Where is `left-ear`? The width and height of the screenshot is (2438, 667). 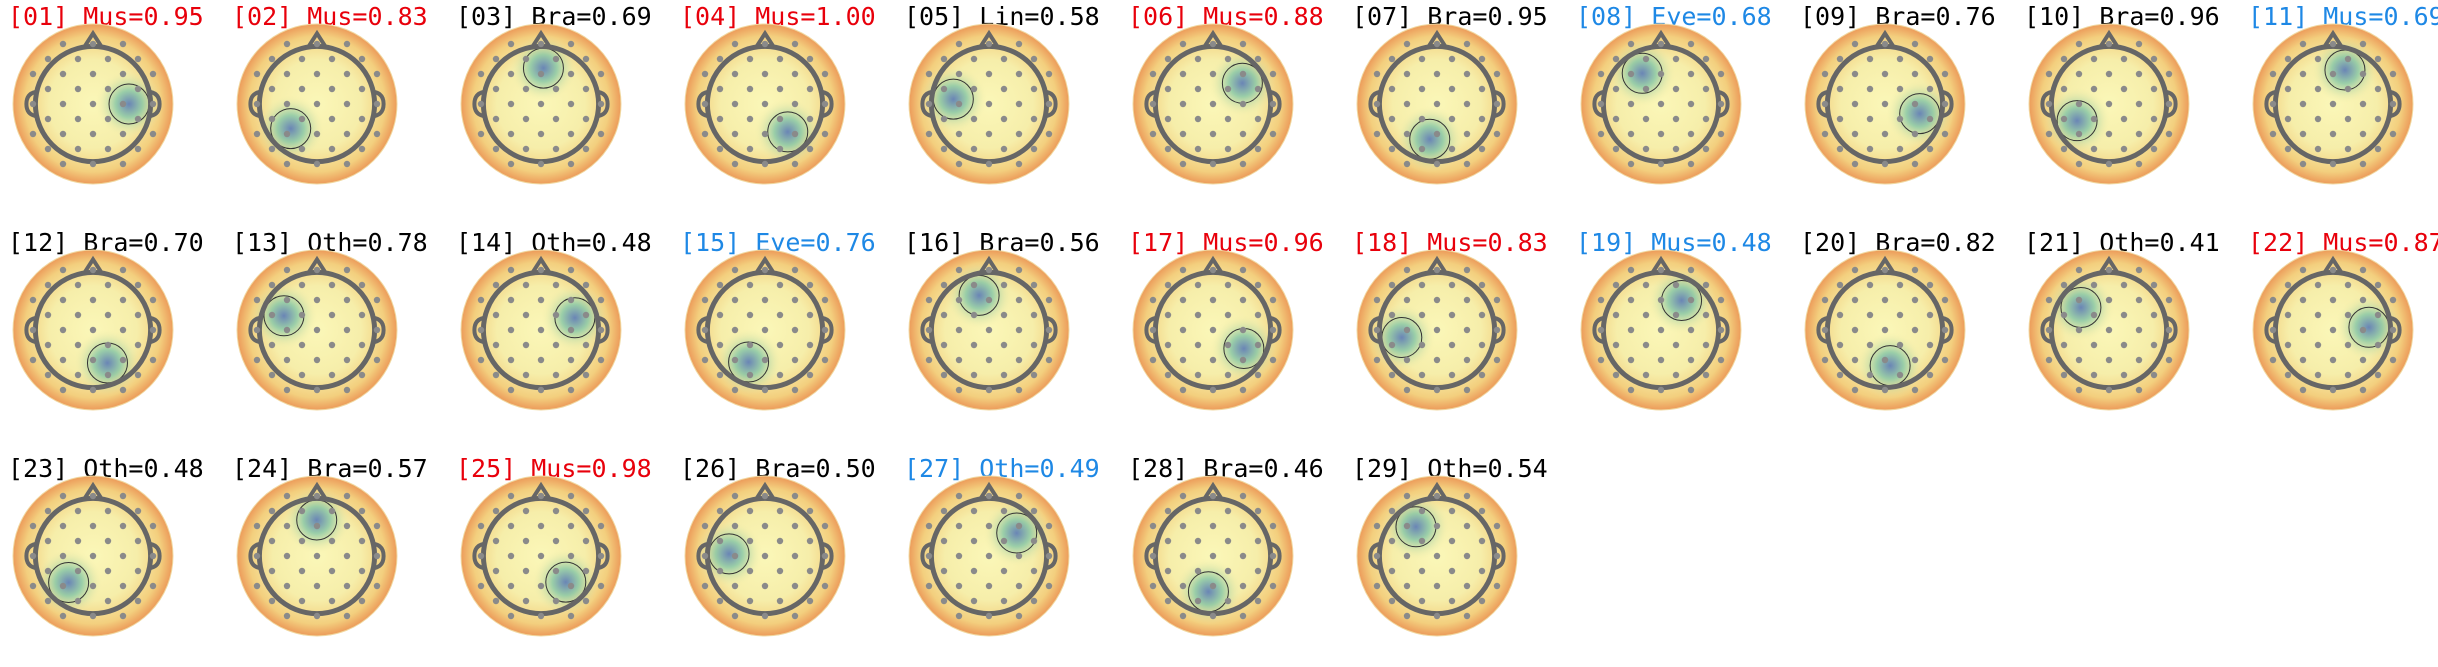
left-ear is located at coordinates (30, 104).